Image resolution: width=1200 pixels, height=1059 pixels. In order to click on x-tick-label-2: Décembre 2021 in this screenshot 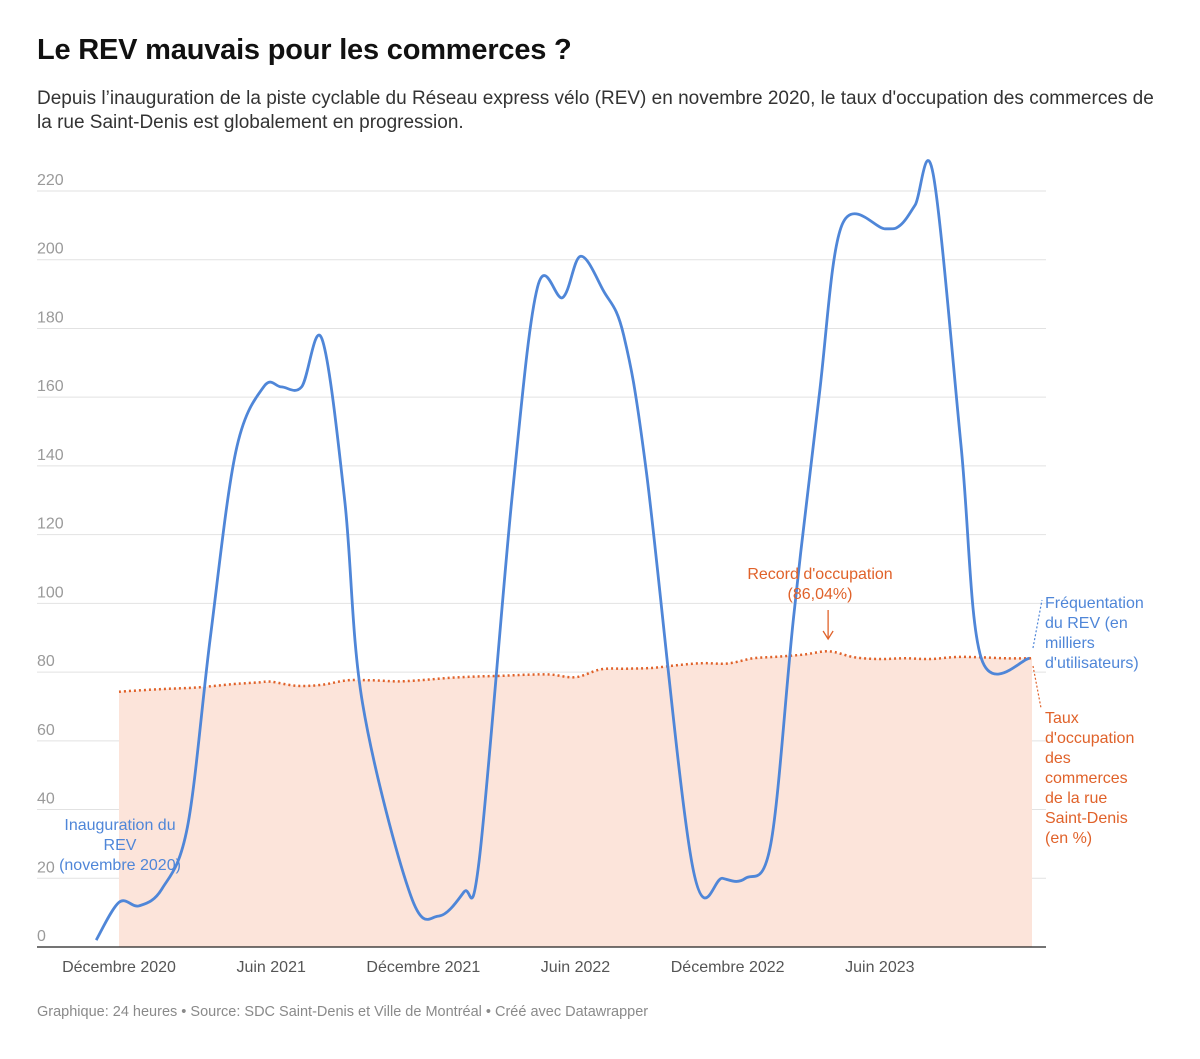, I will do `click(423, 967)`.